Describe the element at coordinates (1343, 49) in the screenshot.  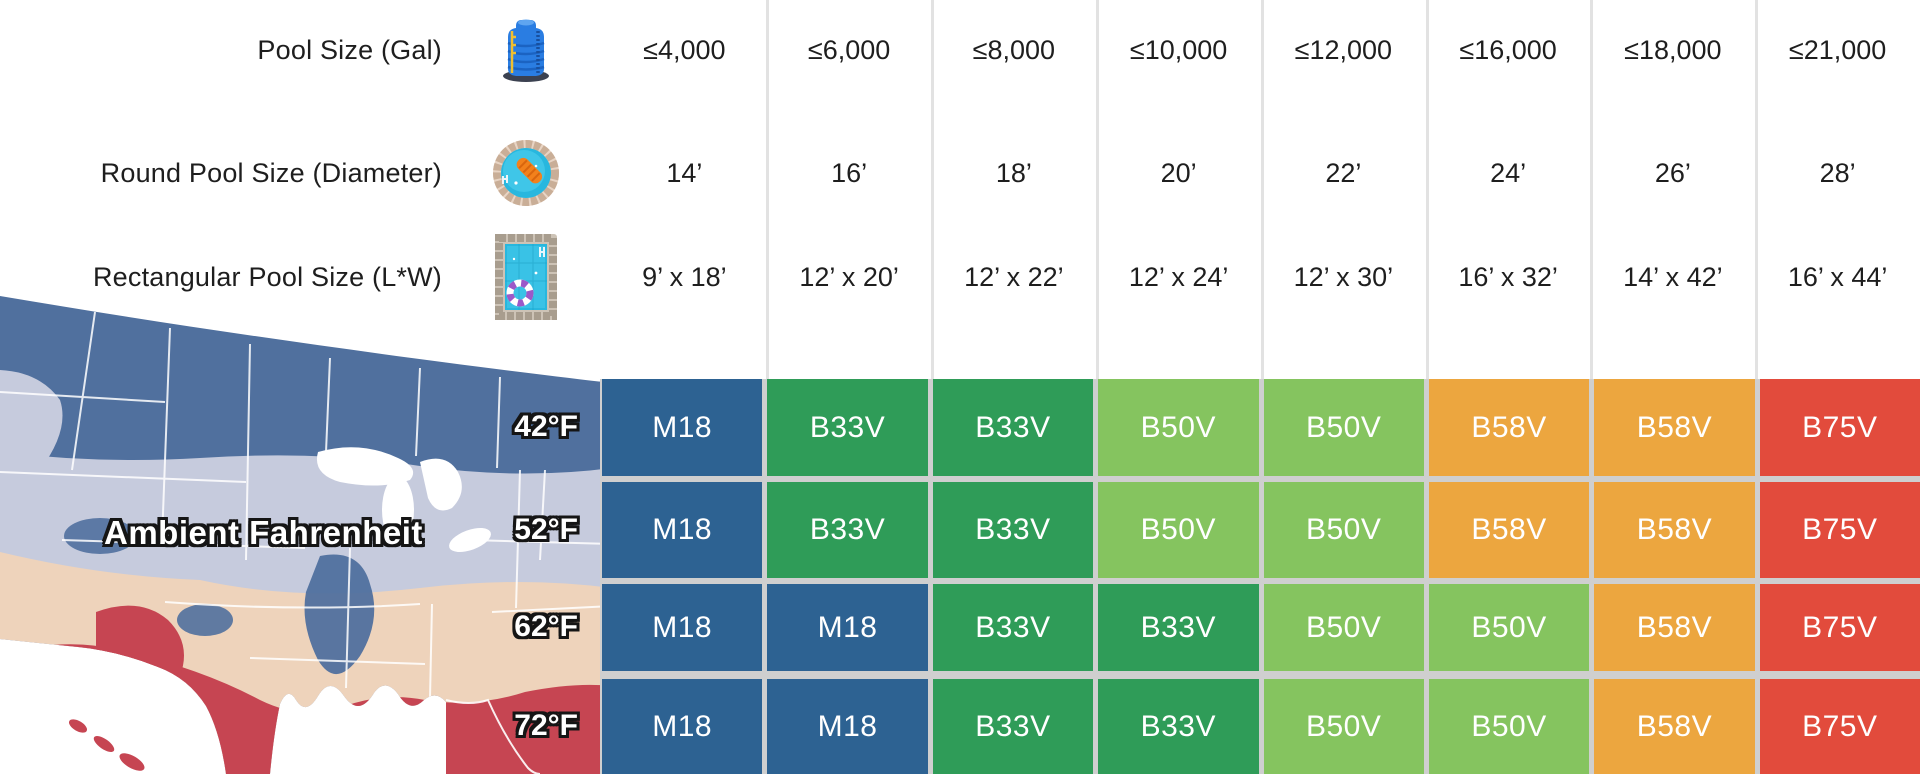
I see `gallons-value: ≤12,000` at that location.